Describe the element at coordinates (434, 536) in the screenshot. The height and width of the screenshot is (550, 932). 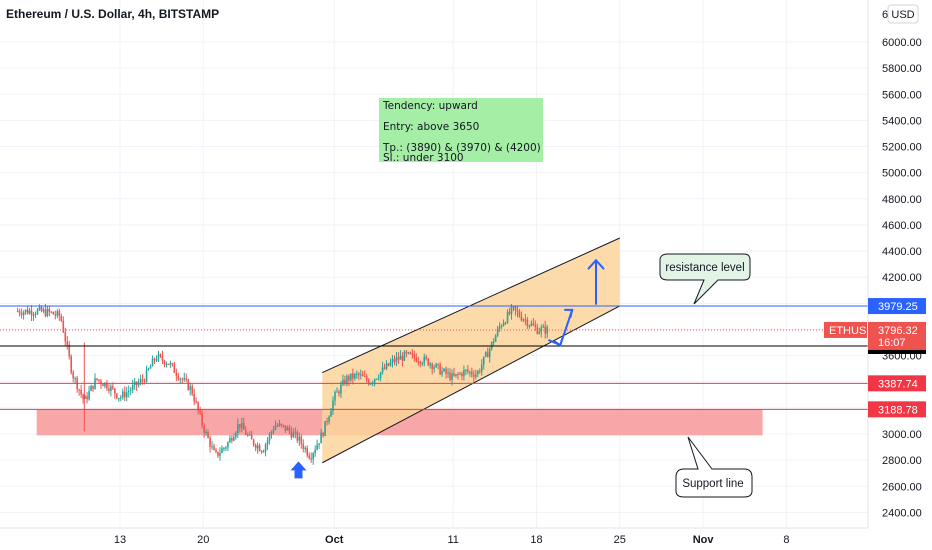
I see `time-axis: 13 20 Oct 11 18 25 Nov 8` at that location.